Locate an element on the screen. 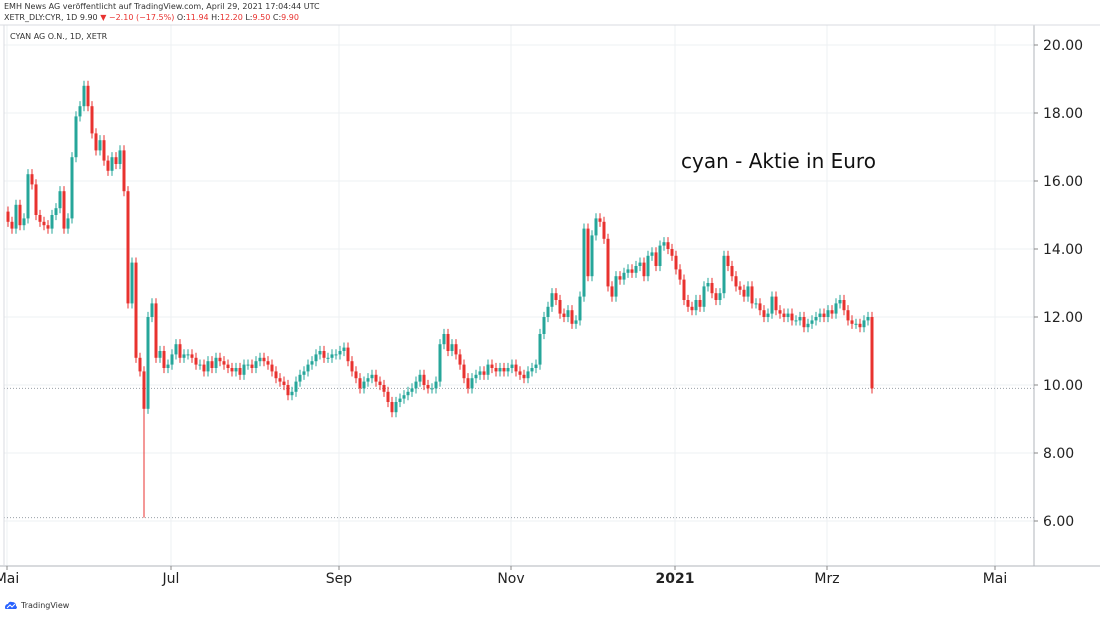 Image resolution: width=1100 pixels, height=617 pixels. price-tick-label: 10.00 is located at coordinates (1063, 386).